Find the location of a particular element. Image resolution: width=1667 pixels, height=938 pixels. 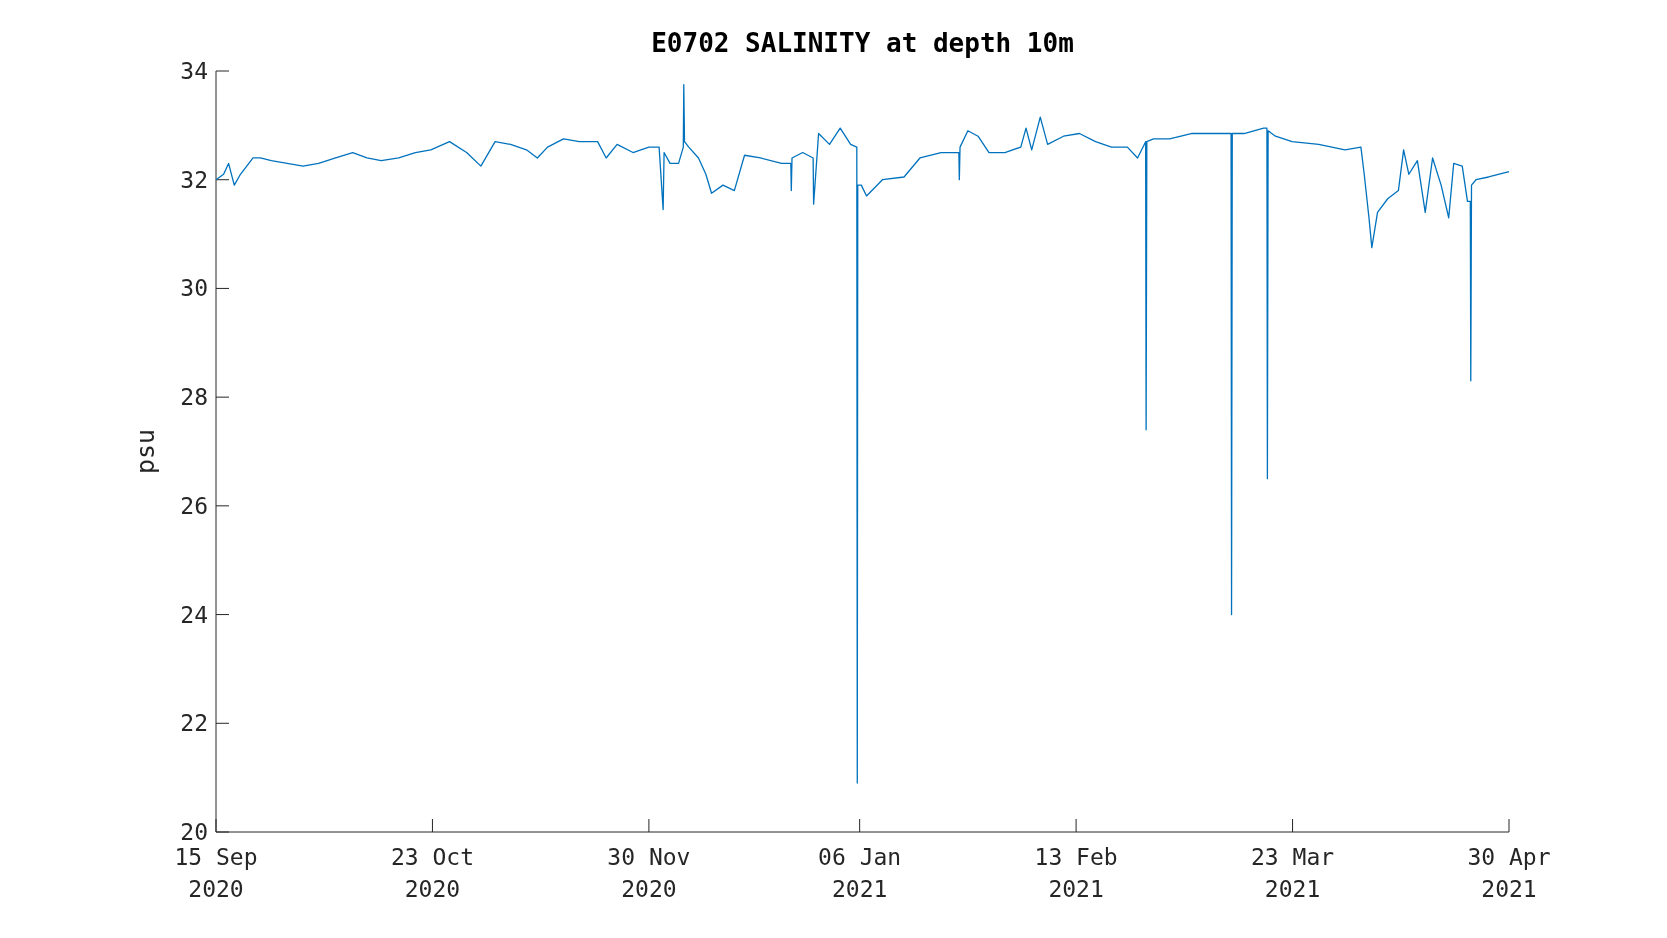

y-tick-label: 24 is located at coordinates (194, 614).